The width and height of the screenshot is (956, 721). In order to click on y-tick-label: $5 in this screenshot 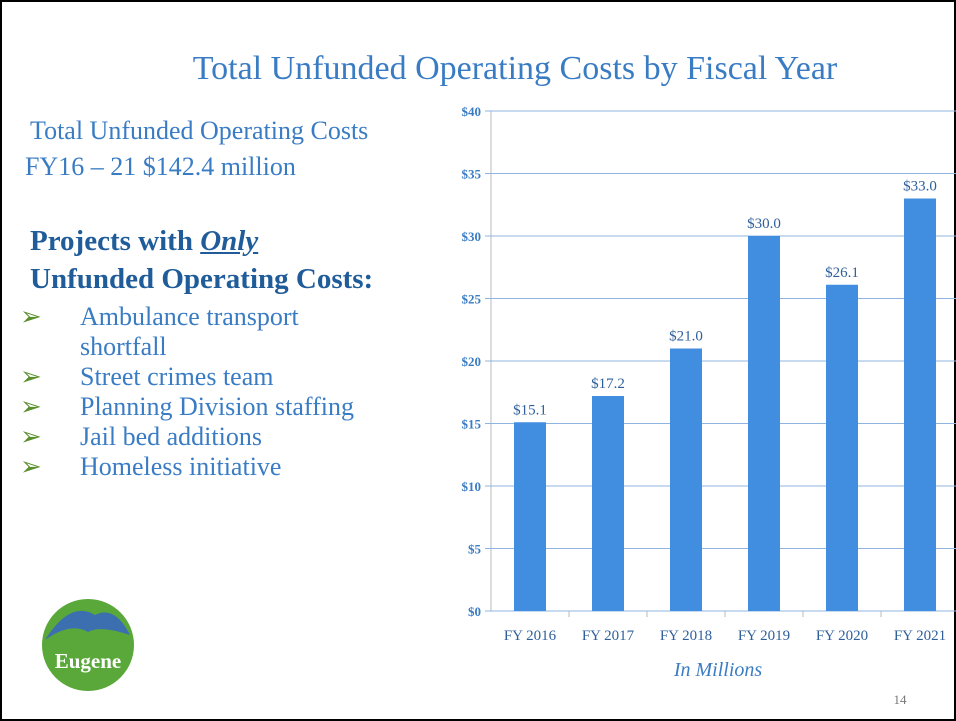, I will do `click(475, 549)`.